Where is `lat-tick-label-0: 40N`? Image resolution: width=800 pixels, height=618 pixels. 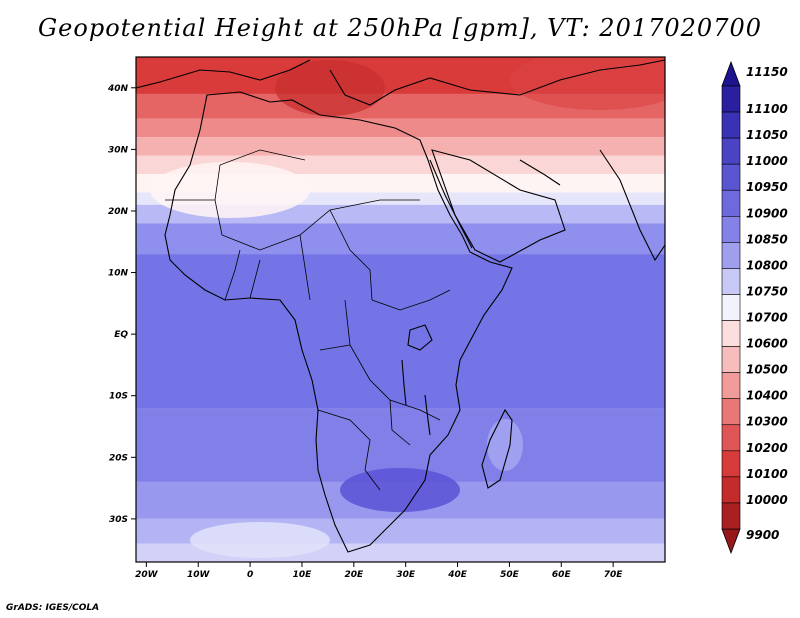 lat-tick-label-0: 40N is located at coordinates (118, 89).